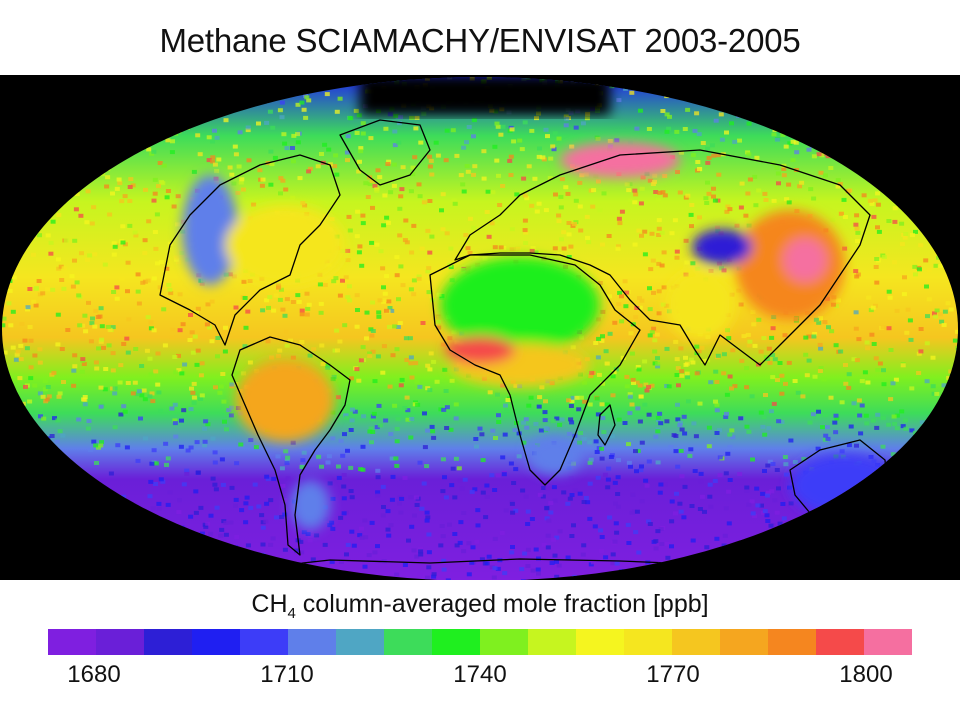 The height and width of the screenshot is (720, 960). Describe the element at coordinates (840, 642) in the screenshot. I see `colorbar-swatch` at that location.